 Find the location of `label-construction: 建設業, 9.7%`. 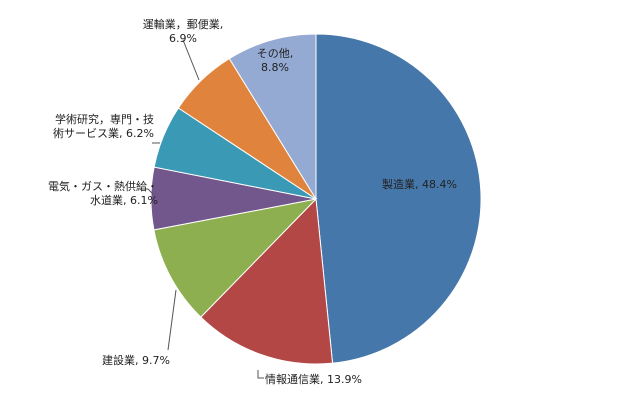

label-construction: 建設業, 9.7% is located at coordinates (136, 360).